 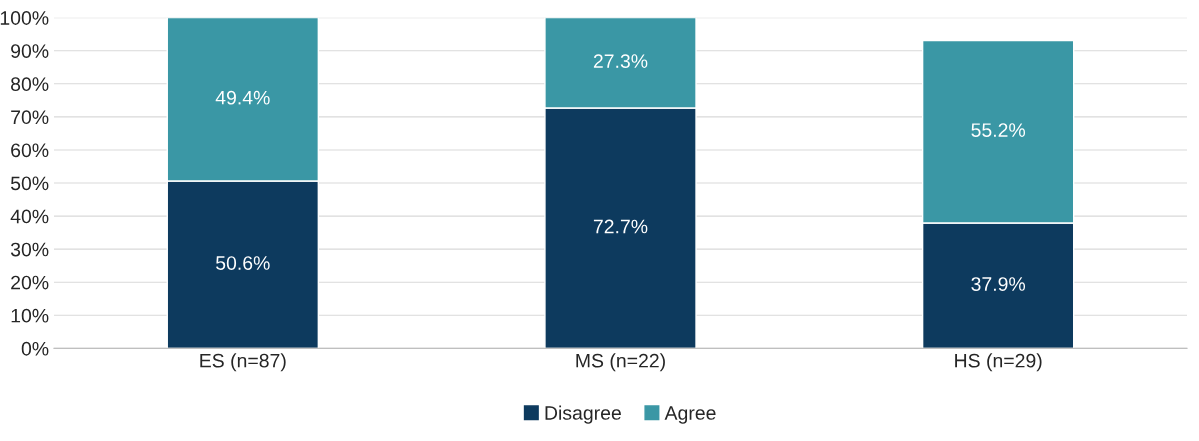 I want to click on x-tick-label: MS (n=22), so click(x=620, y=362).